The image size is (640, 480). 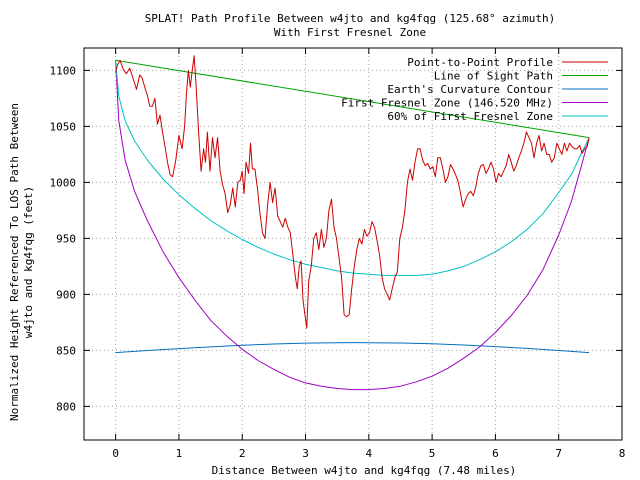 What do you see at coordinates (470, 116) in the screenshot?
I see `legend-label: 60% of First Fresnel Zone` at bounding box center [470, 116].